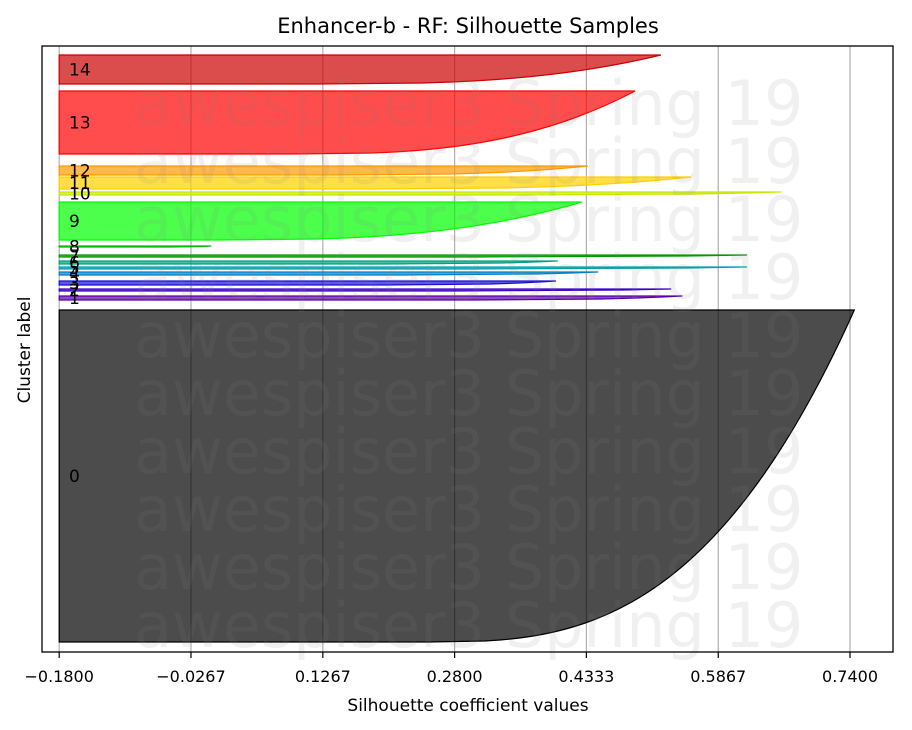 The height and width of the screenshot is (730, 912). I want to click on cluster-11-silhouette, so click(375, 183).